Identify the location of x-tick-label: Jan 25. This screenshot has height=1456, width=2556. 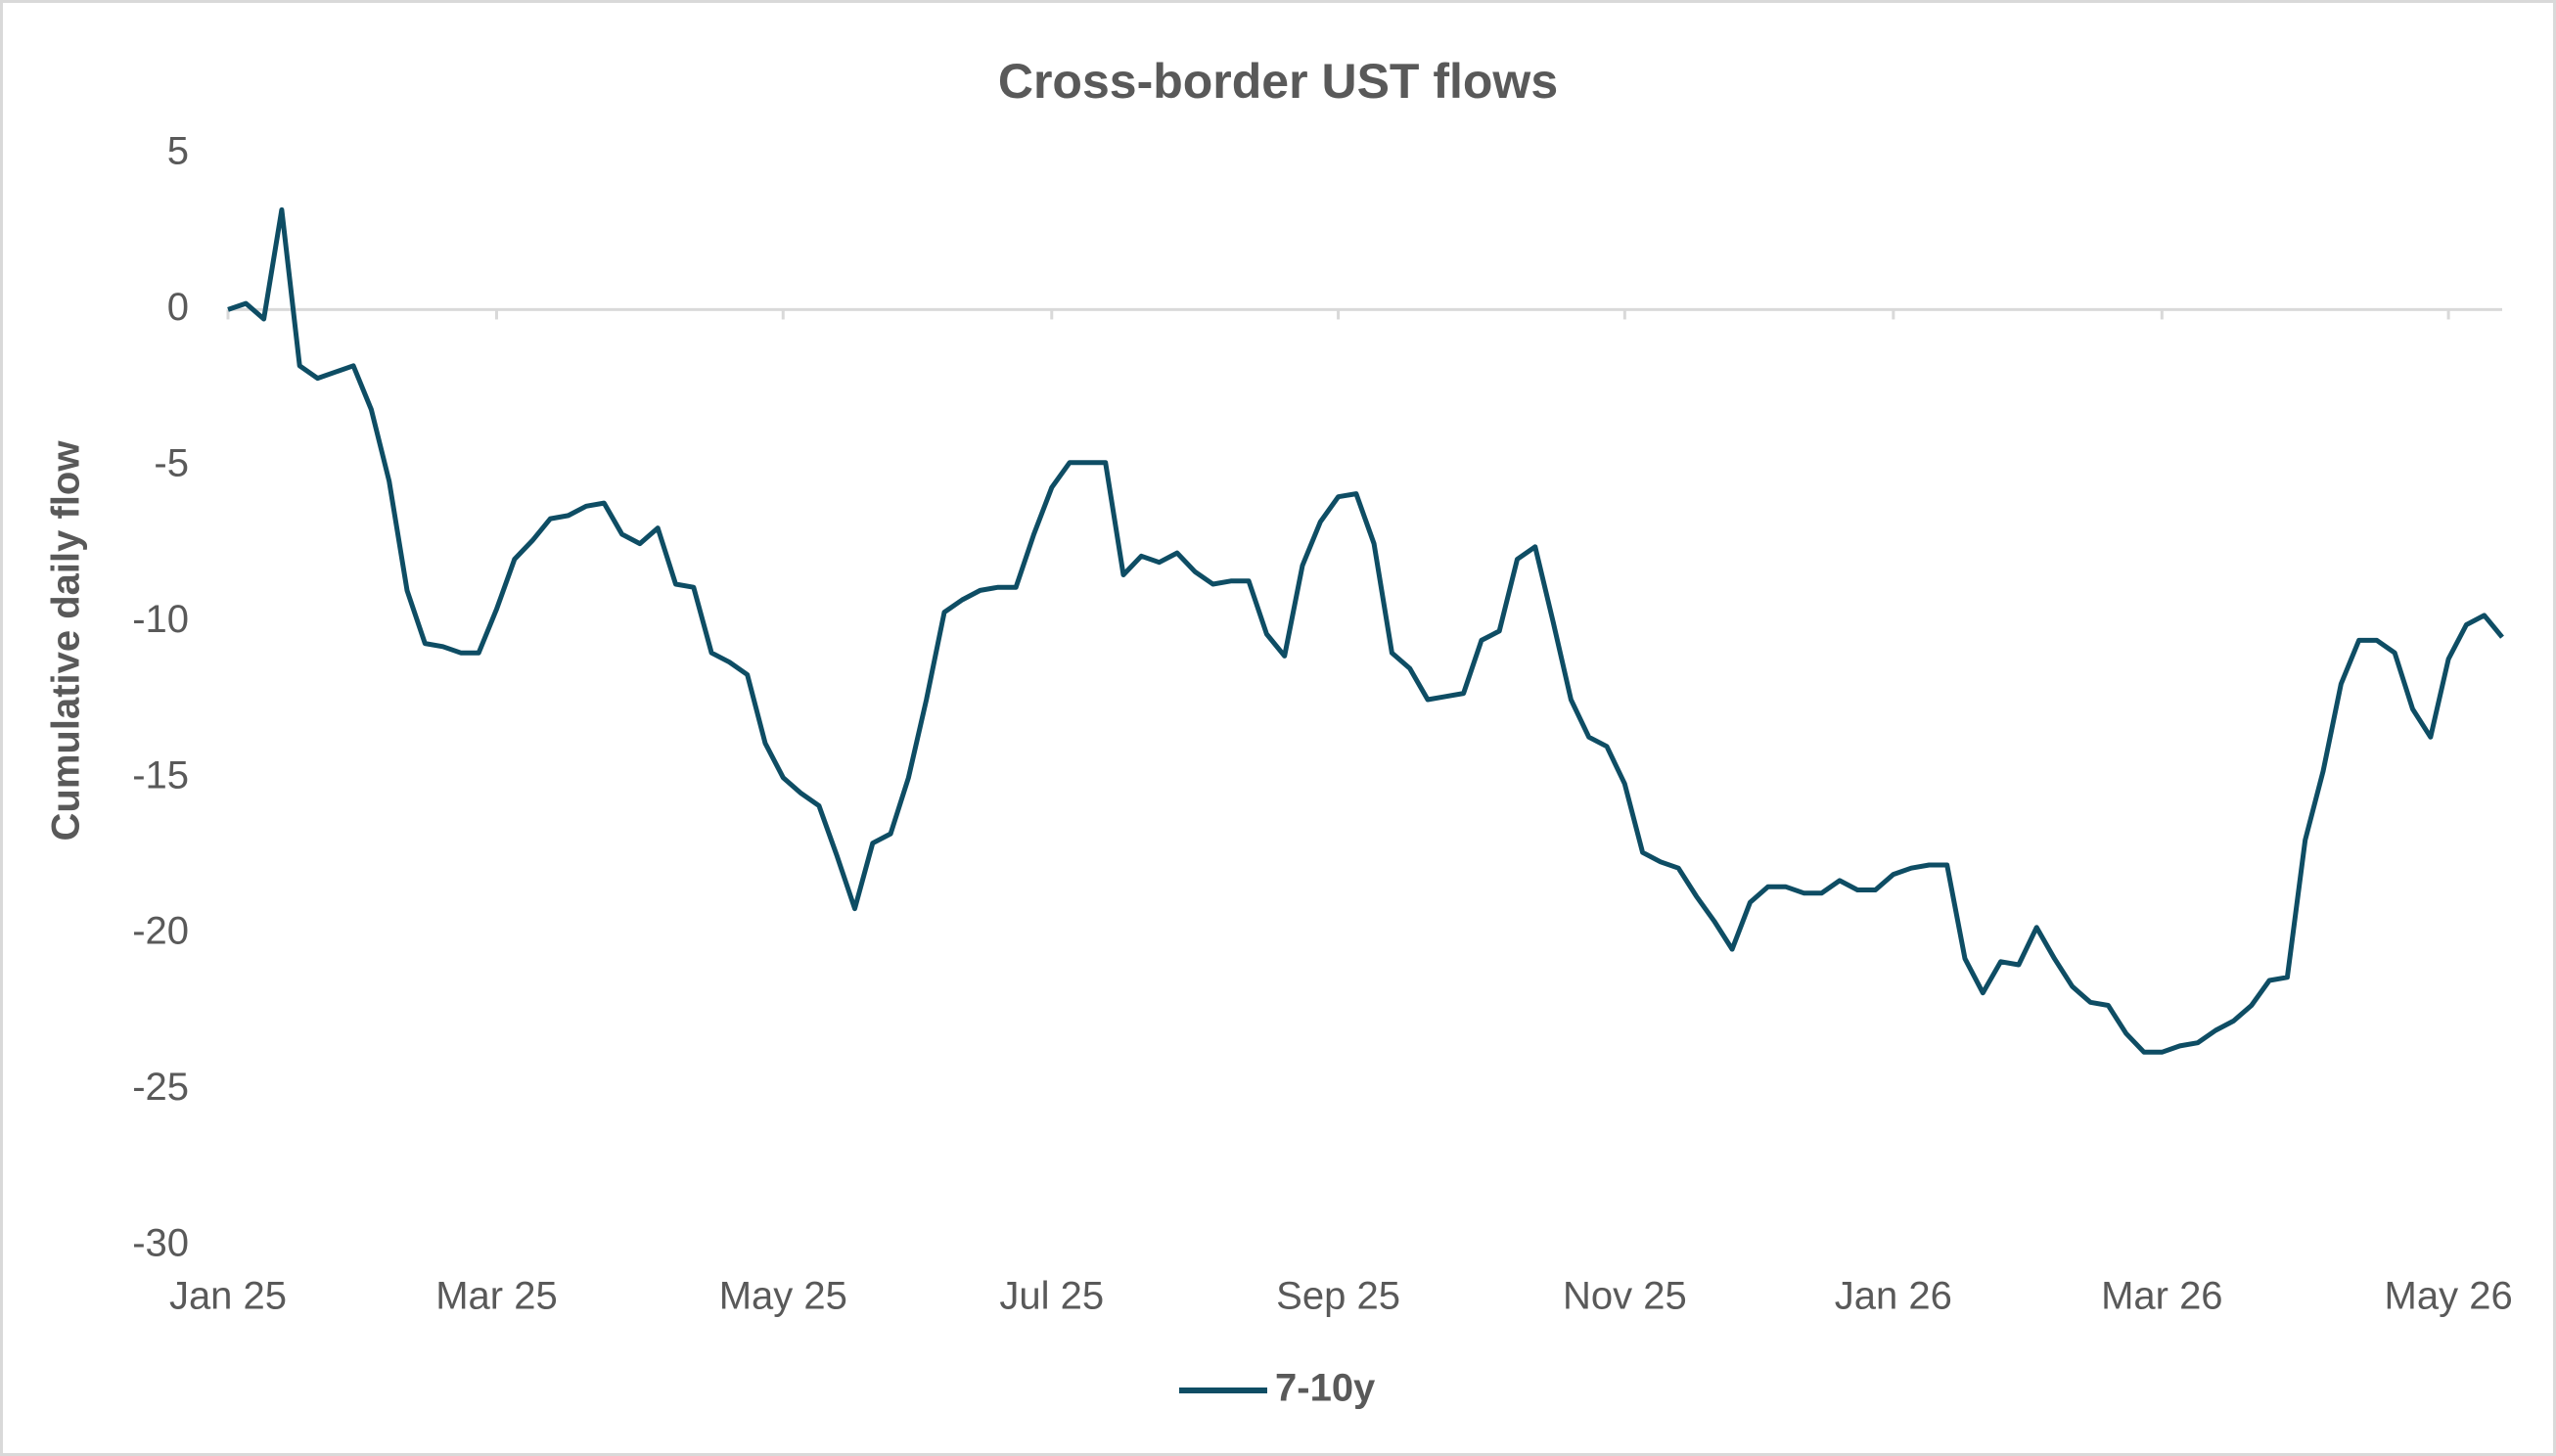
(228, 1296).